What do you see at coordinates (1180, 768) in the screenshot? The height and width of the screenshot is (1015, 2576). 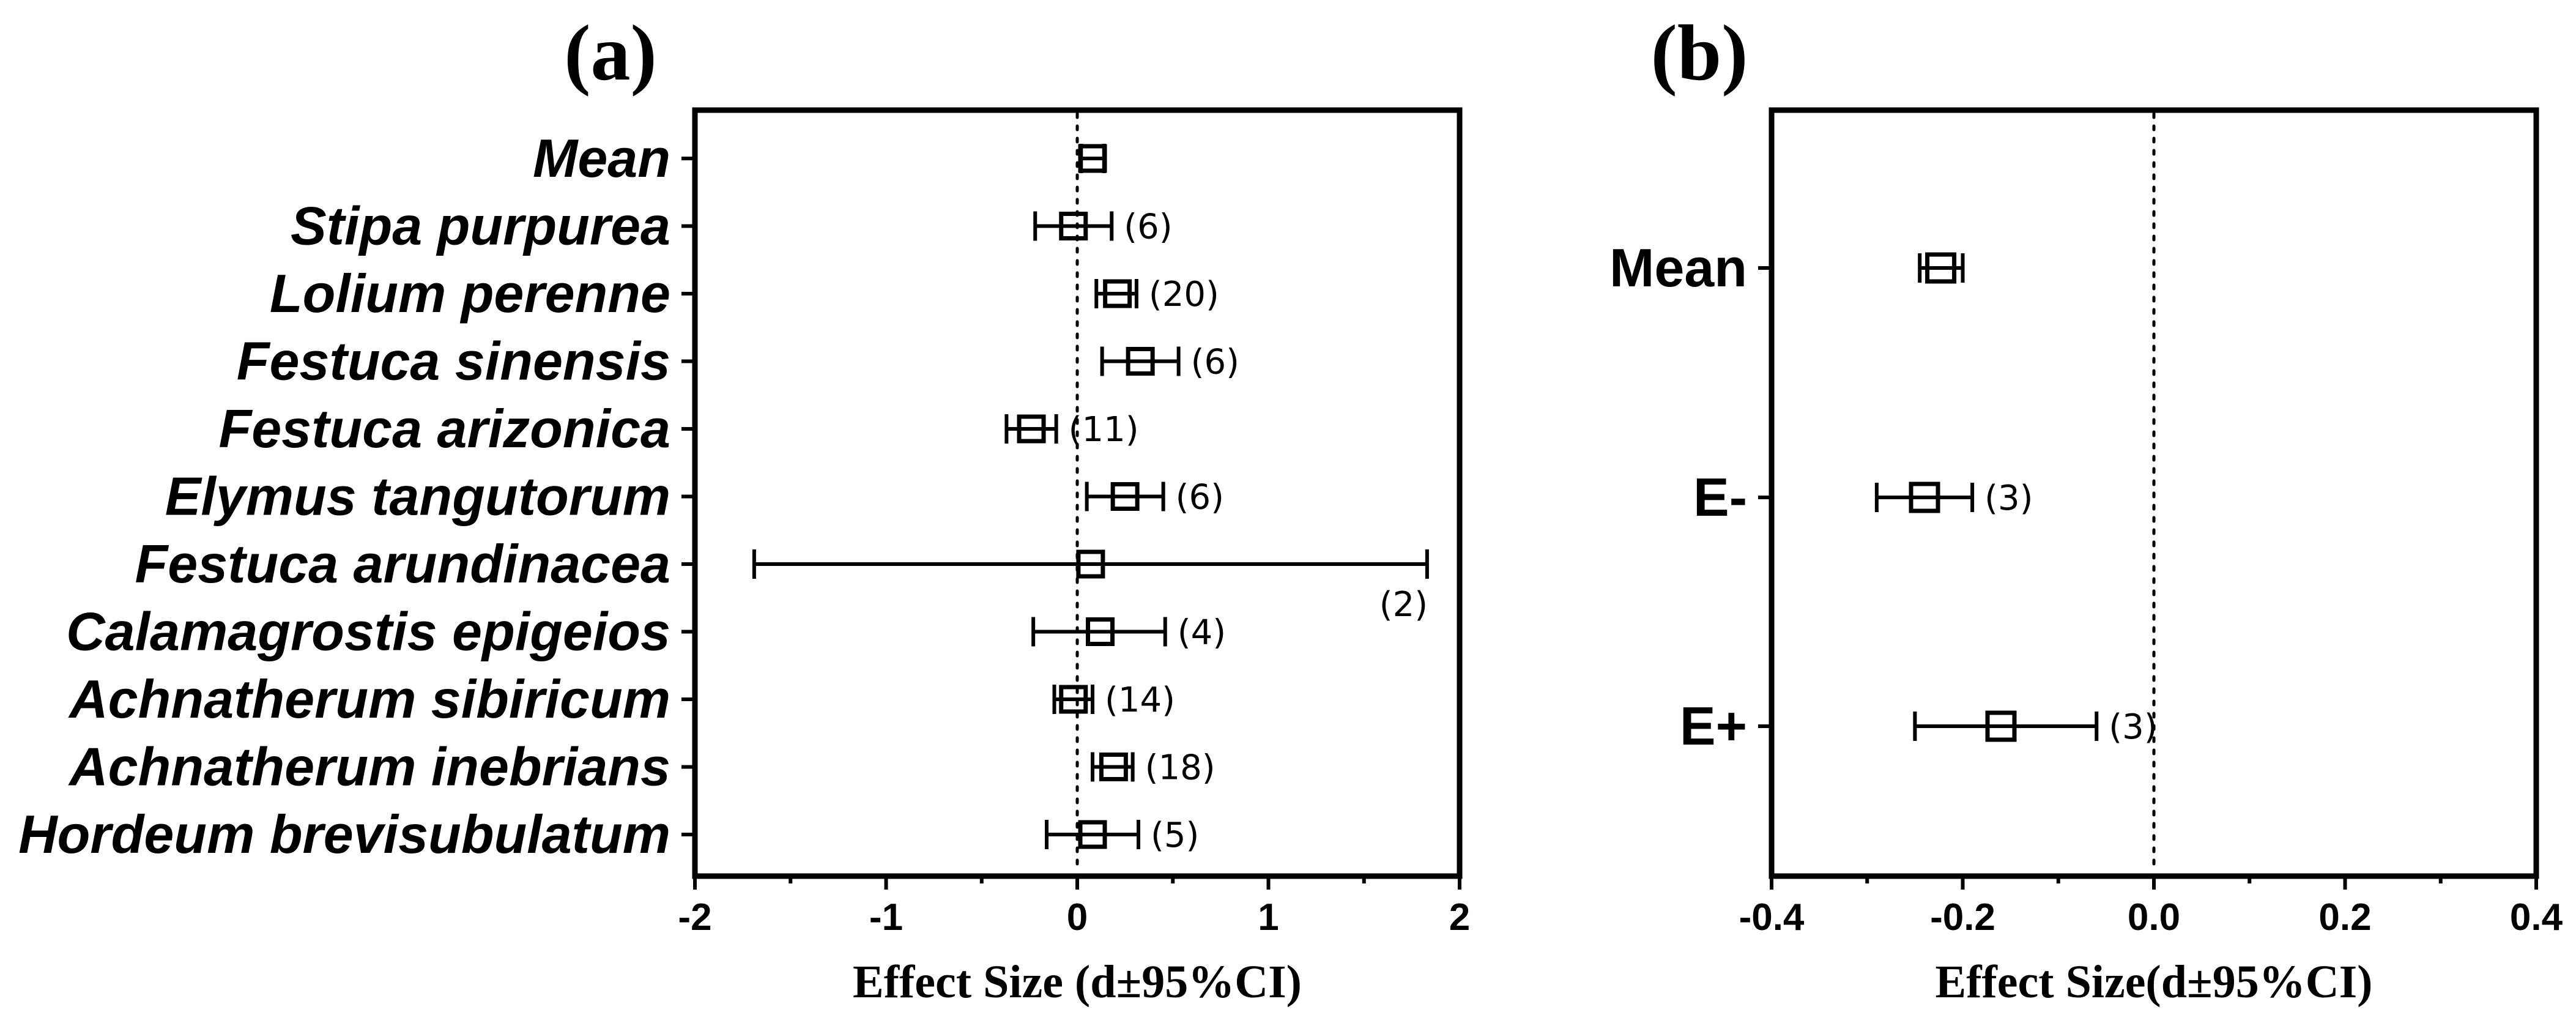 I see `sample-size-label: (18)` at bounding box center [1180, 768].